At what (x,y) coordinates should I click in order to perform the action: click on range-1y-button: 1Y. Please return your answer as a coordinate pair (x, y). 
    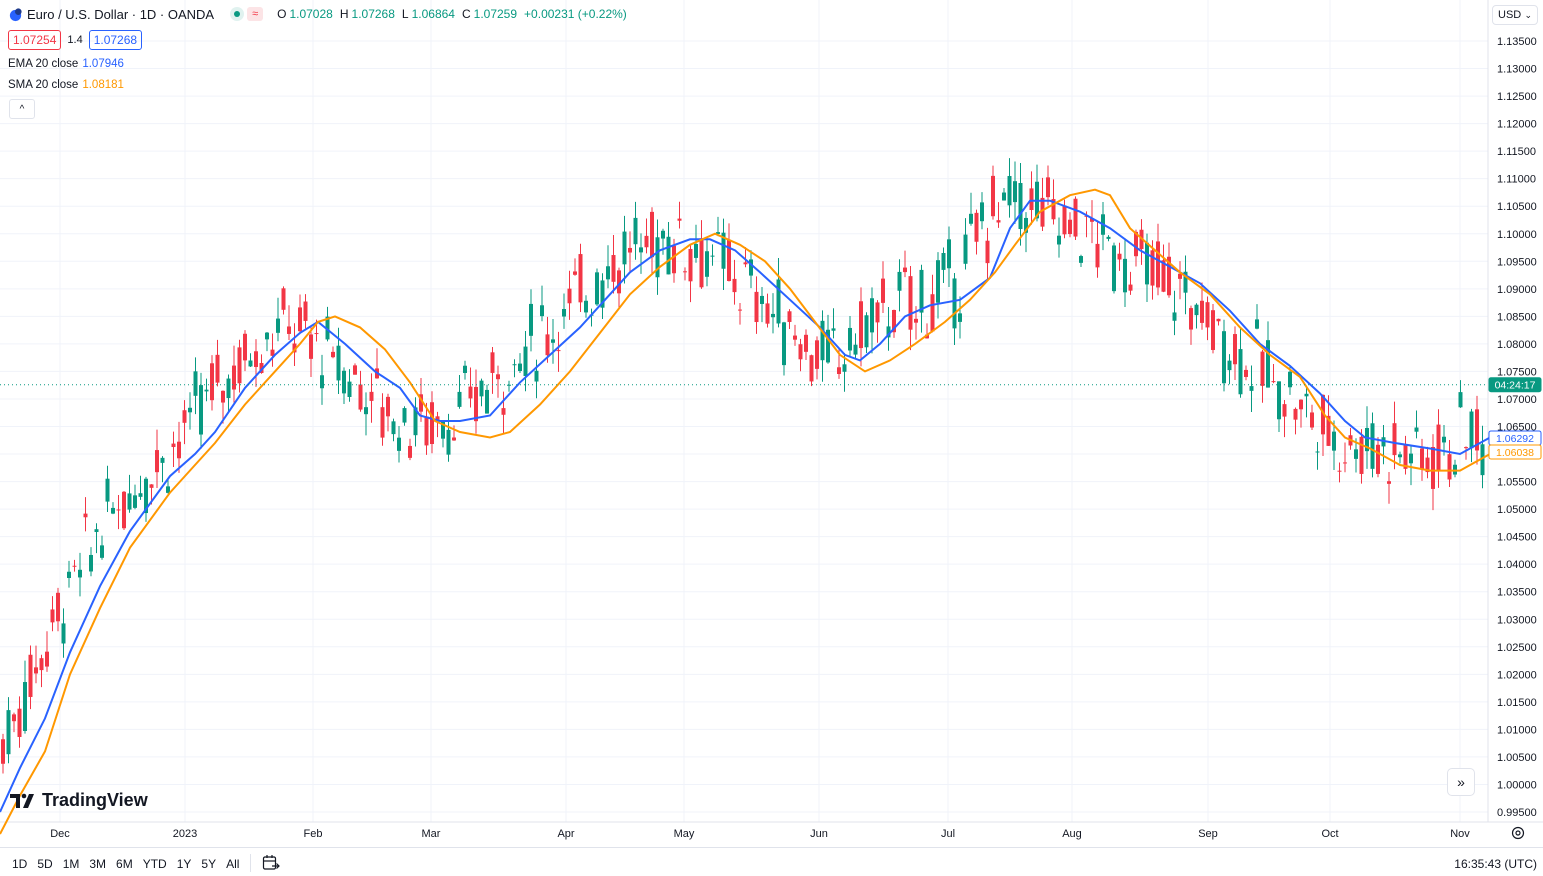
    Looking at the image, I should click on (184, 864).